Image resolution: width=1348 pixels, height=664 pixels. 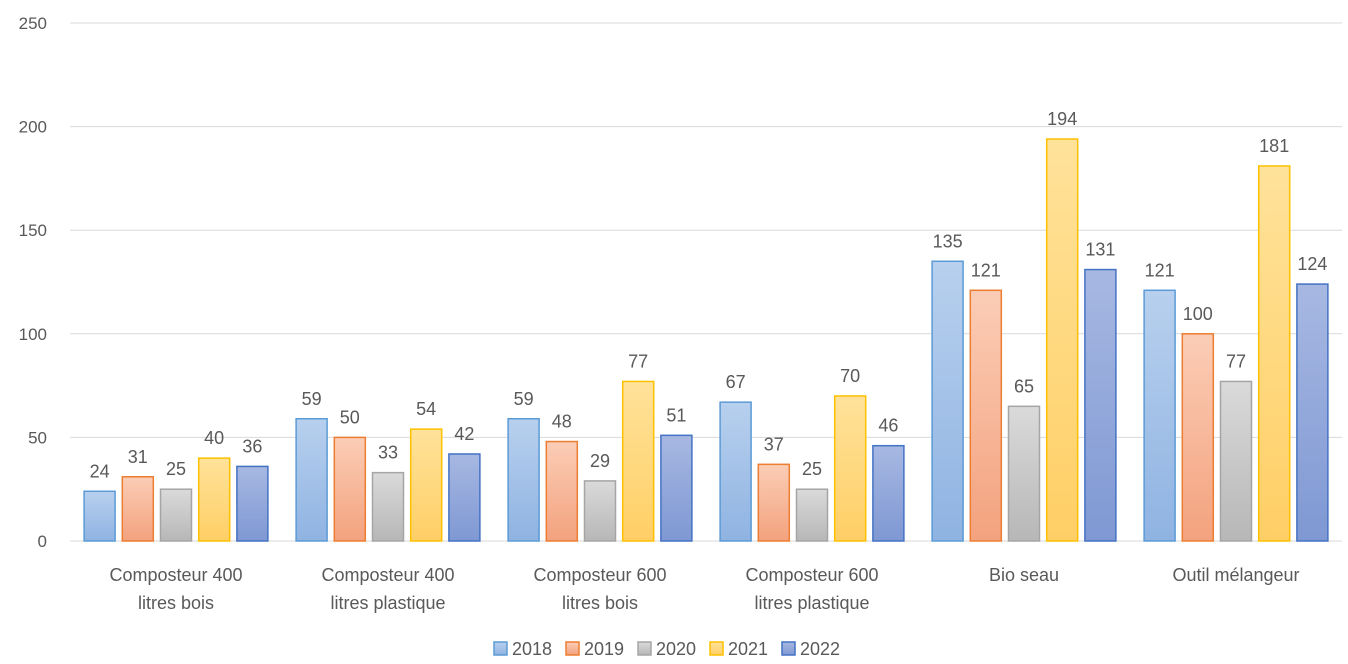 I want to click on data-label: 24, so click(x=100, y=471).